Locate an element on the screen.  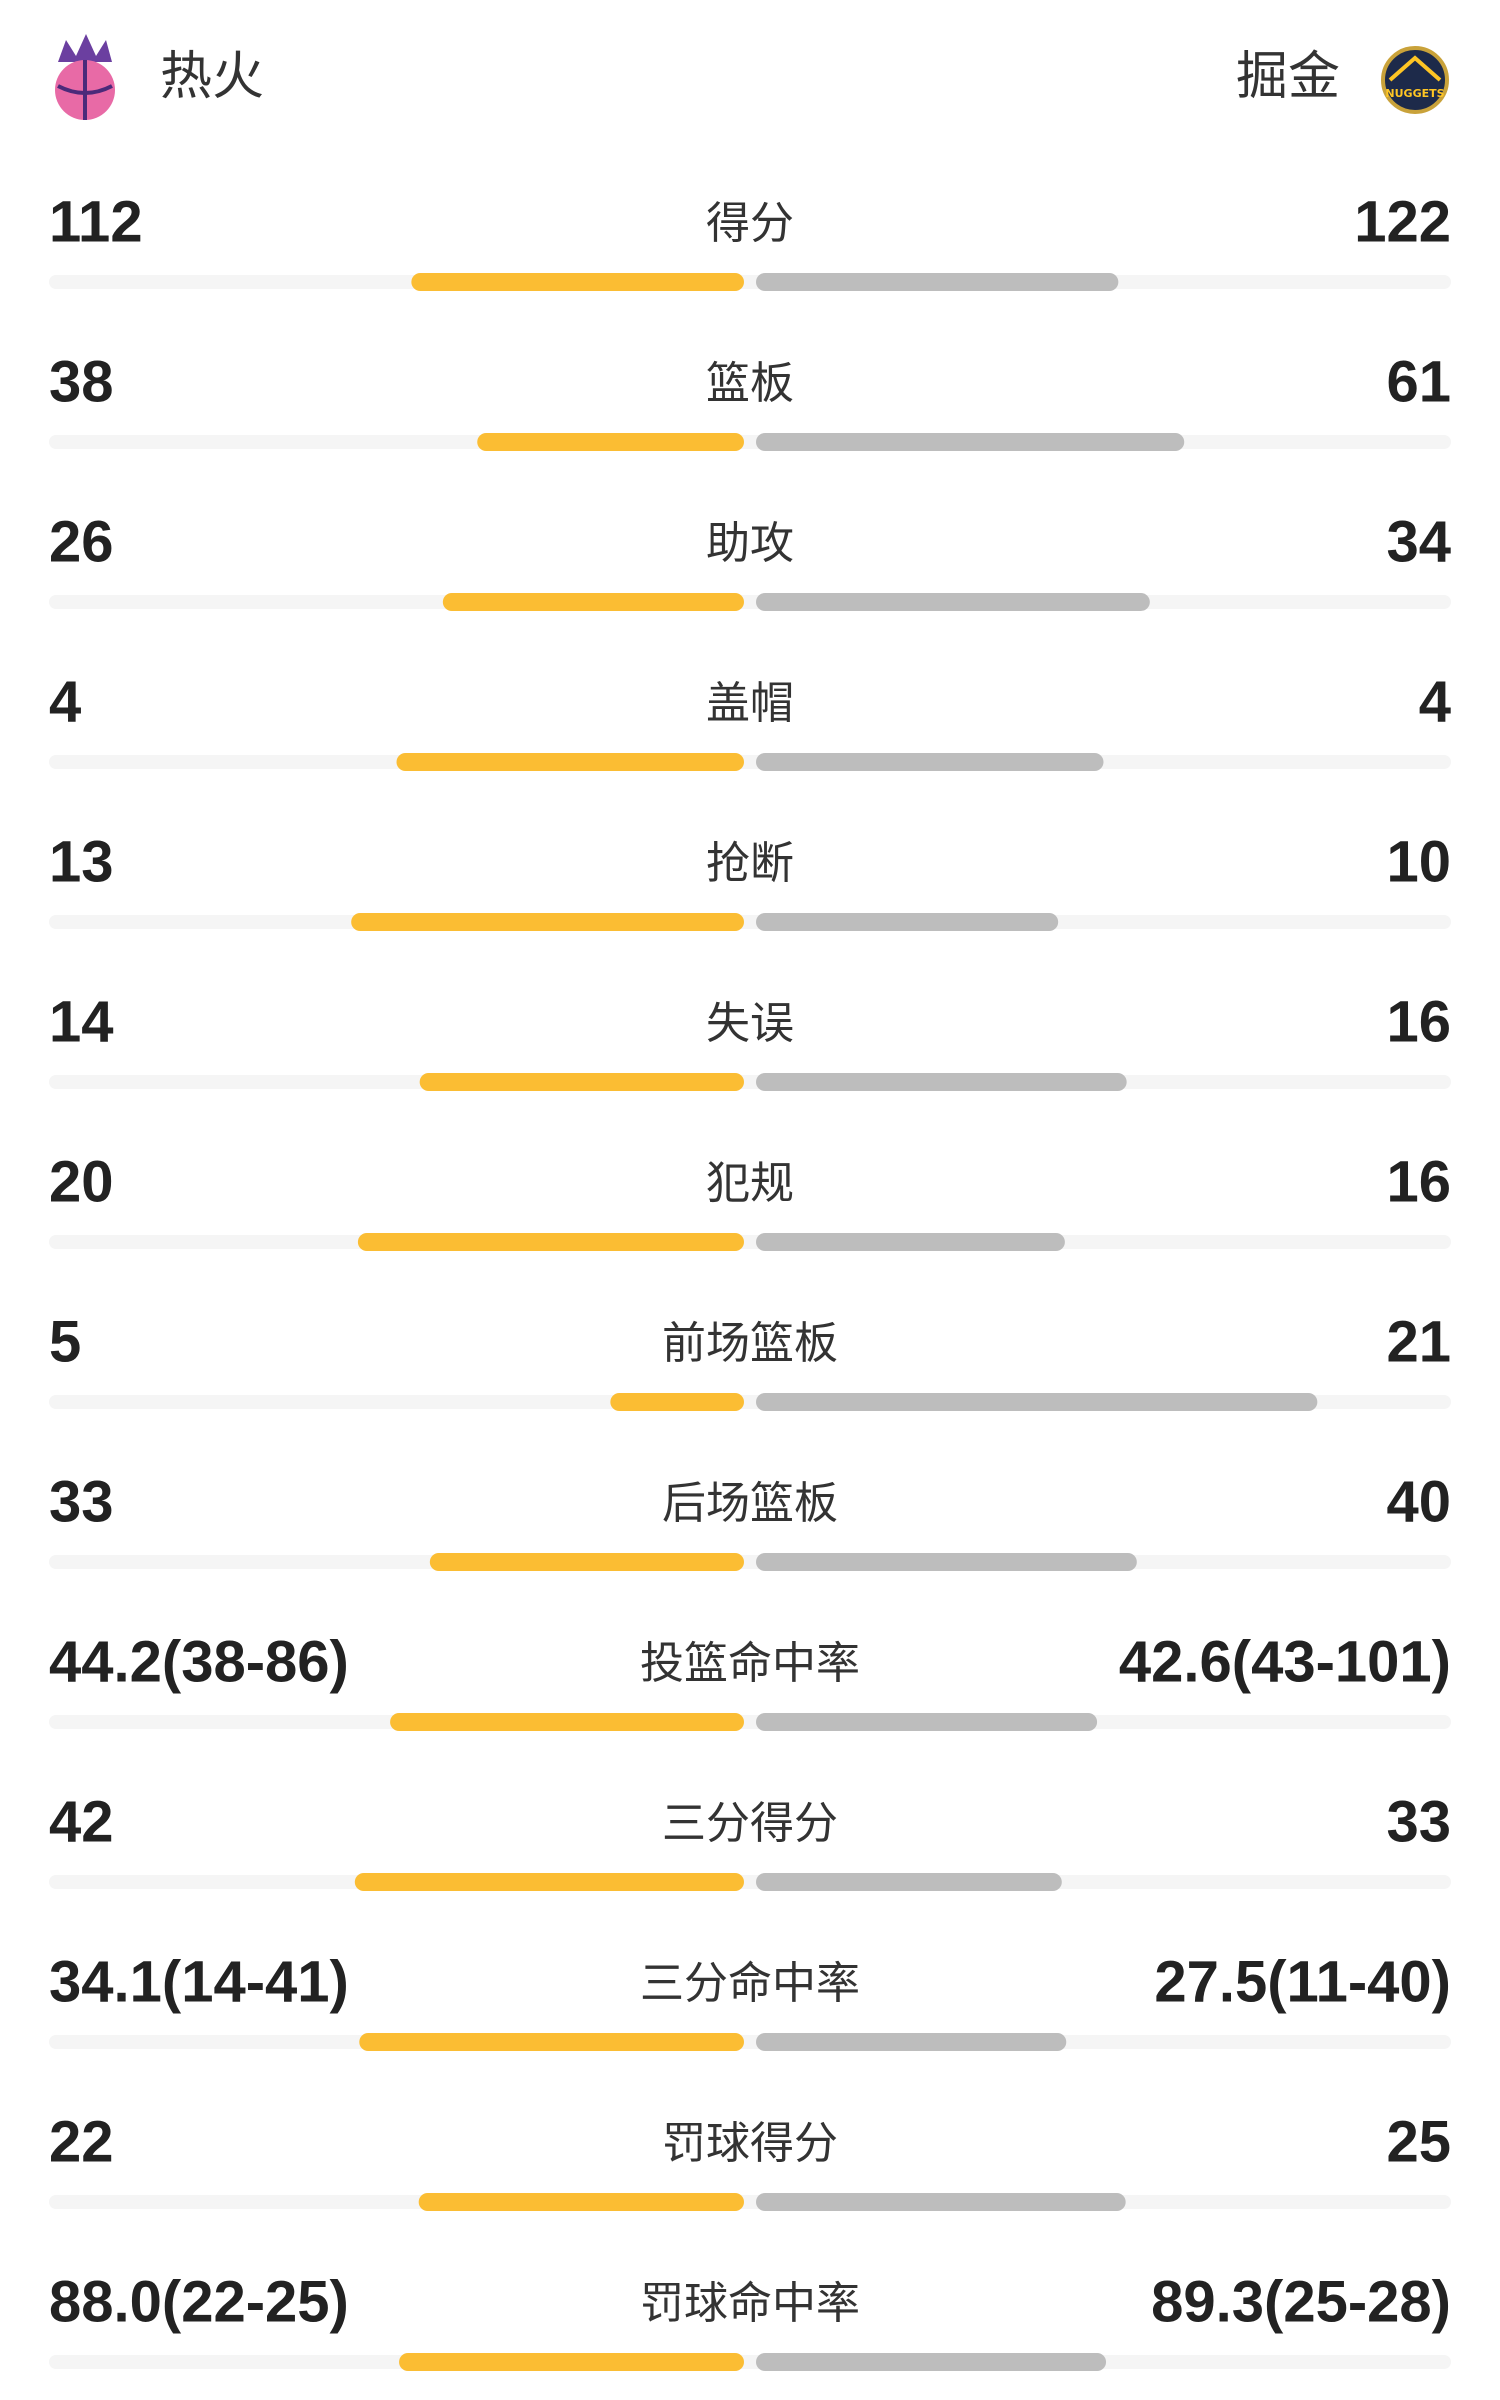
away-value: 89.3(25-28) is located at coordinates (1301, 2301).